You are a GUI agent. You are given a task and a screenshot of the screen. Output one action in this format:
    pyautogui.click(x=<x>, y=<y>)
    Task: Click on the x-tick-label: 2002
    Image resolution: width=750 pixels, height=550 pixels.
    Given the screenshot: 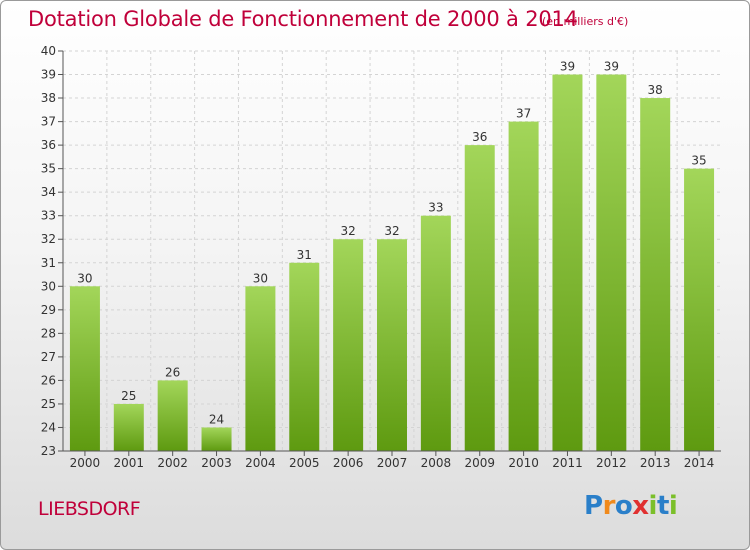 What is the action you would take?
    pyautogui.click(x=172, y=463)
    